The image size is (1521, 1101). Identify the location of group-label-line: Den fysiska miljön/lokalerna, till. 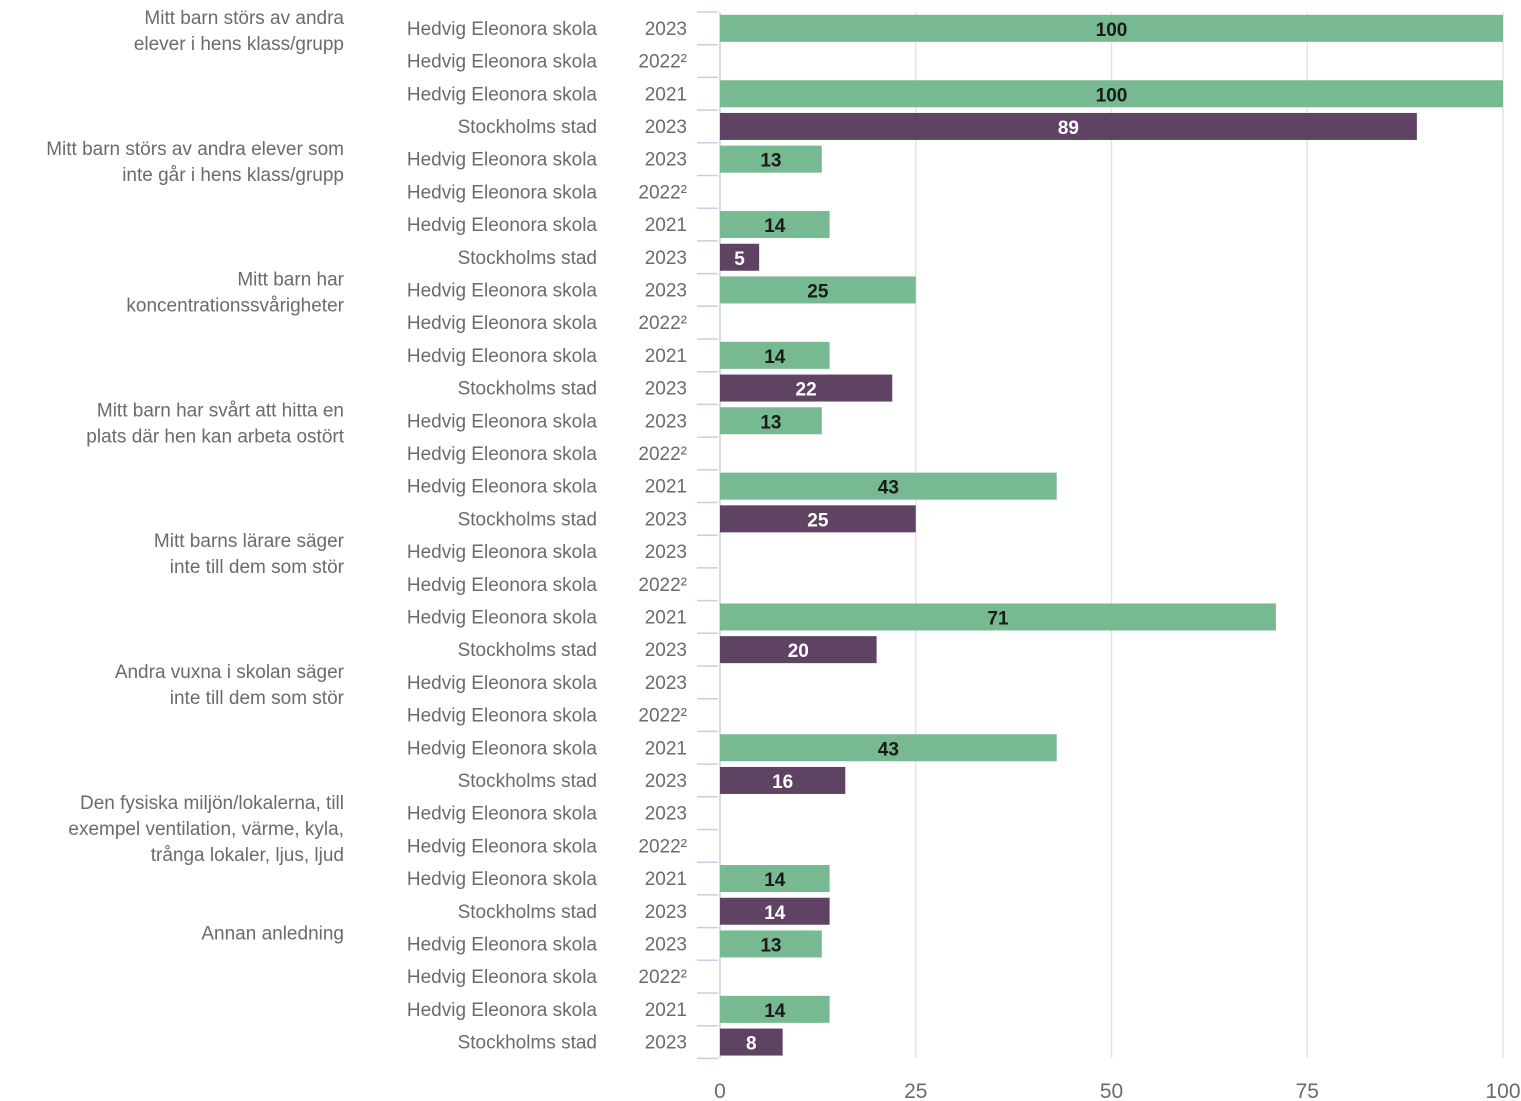
(212, 803).